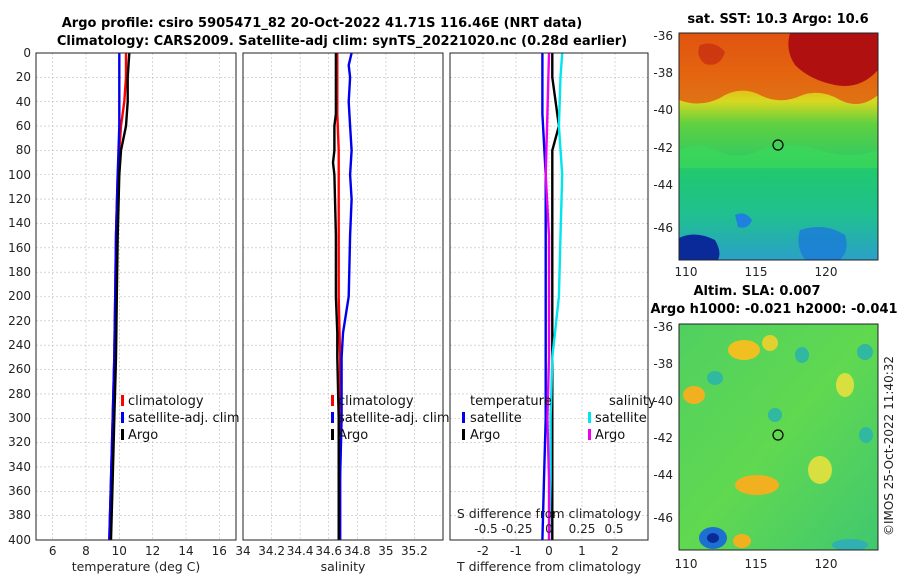 The width and height of the screenshot is (900, 580). I want to click on legend-title-temperature: temperature, so click(511, 401).